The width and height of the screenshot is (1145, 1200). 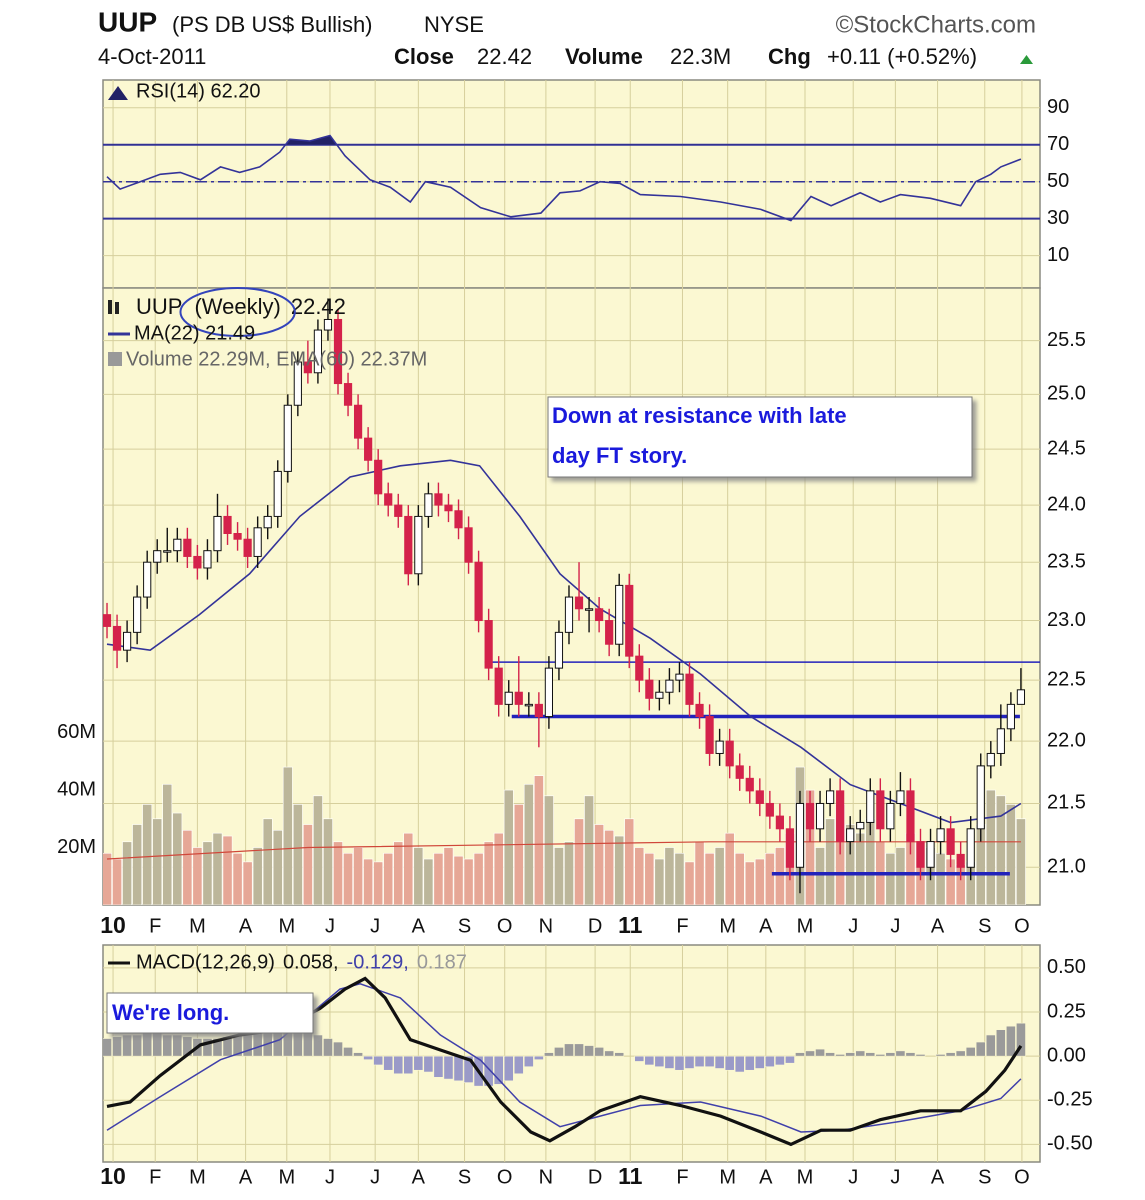 What do you see at coordinates (115, 359) in the screenshot?
I see `volume-legend-icon` at bounding box center [115, 359].